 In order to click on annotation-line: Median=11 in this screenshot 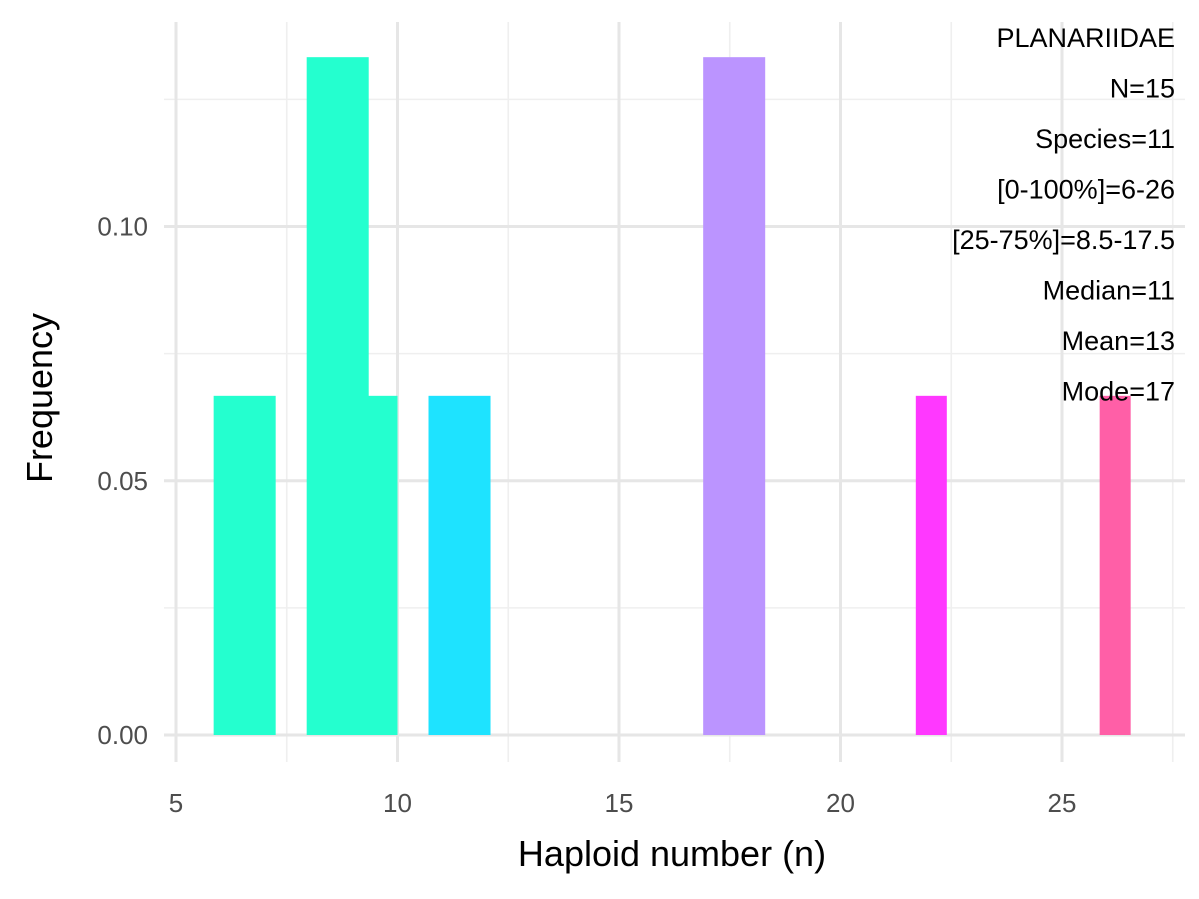, I will do `click(1109, 291)`.